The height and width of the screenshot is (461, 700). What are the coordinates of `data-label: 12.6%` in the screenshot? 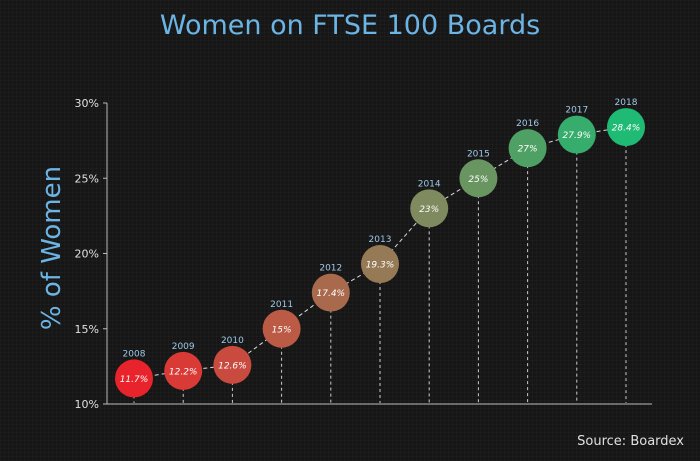 It's located at (232, 366).